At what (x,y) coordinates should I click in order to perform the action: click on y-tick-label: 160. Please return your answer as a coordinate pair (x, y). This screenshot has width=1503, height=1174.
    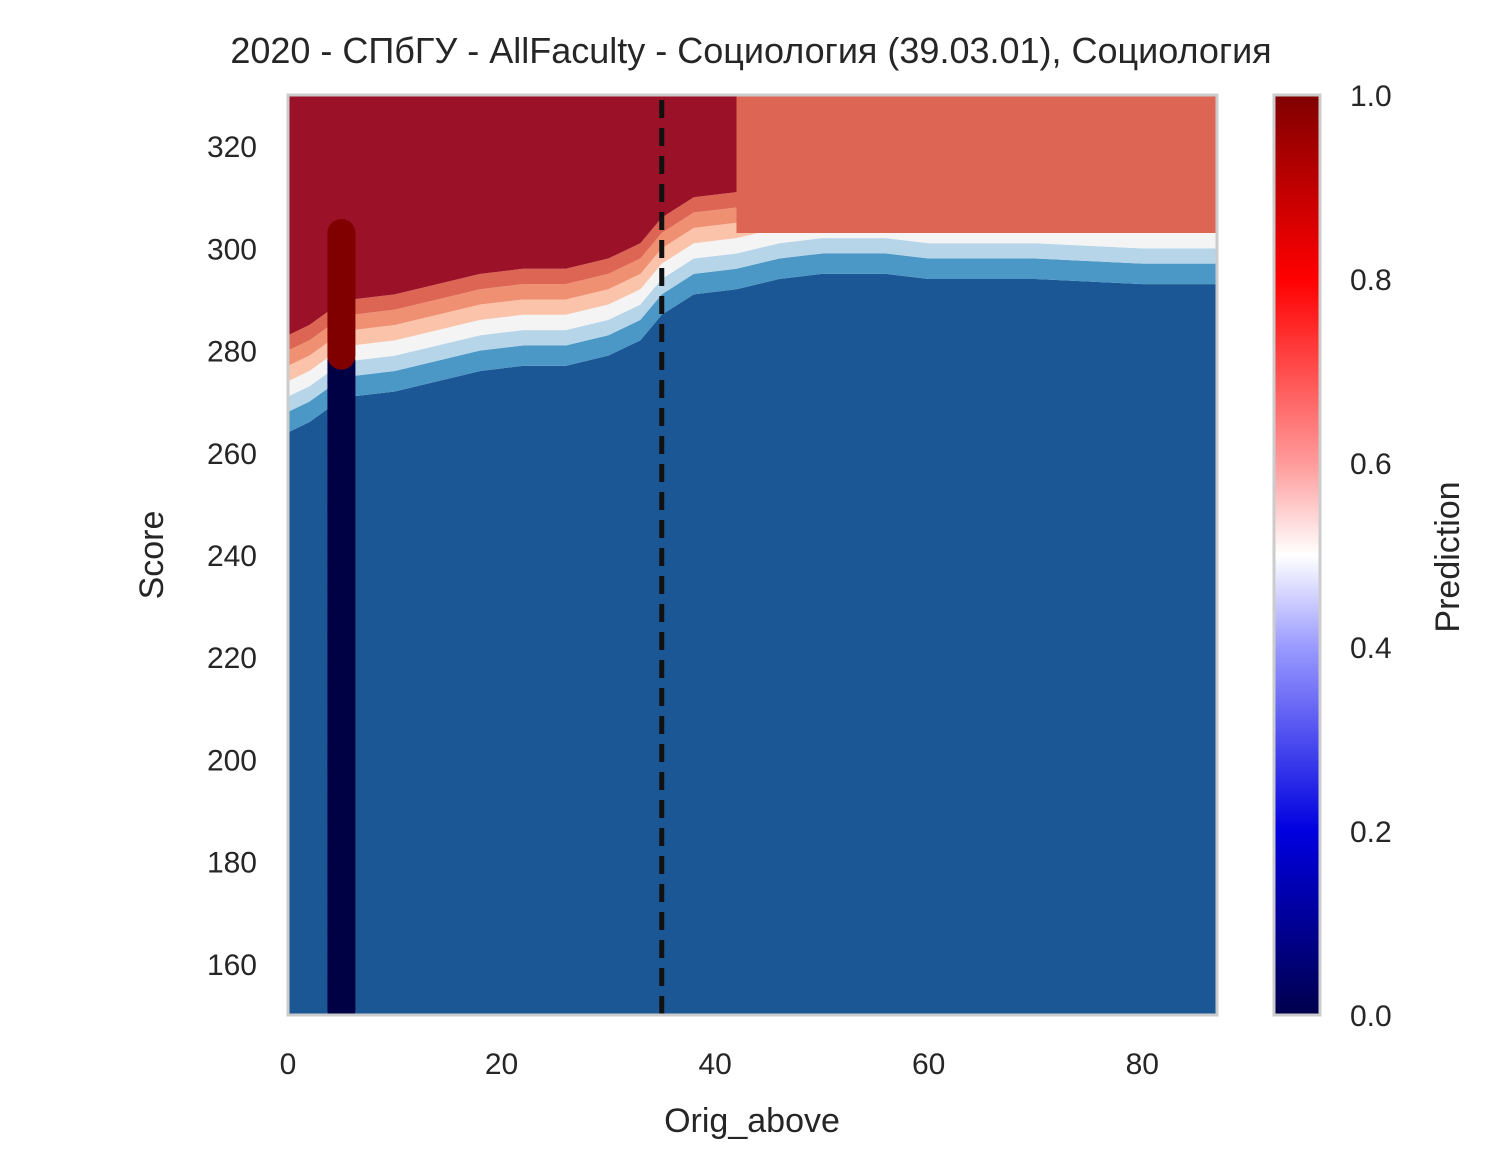
    Looking at the image, I should click on (232, 965).